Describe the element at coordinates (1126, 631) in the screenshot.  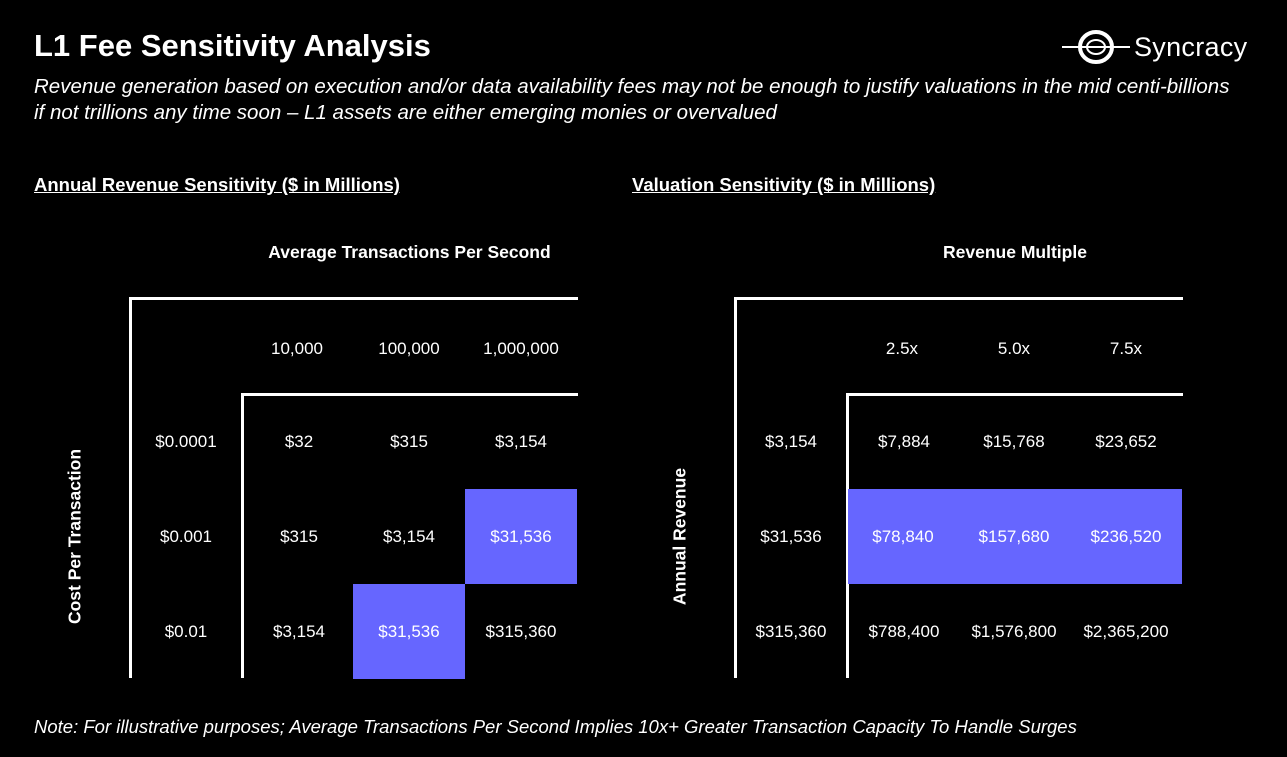
I see `table-cell: $2,365,200` at that location.